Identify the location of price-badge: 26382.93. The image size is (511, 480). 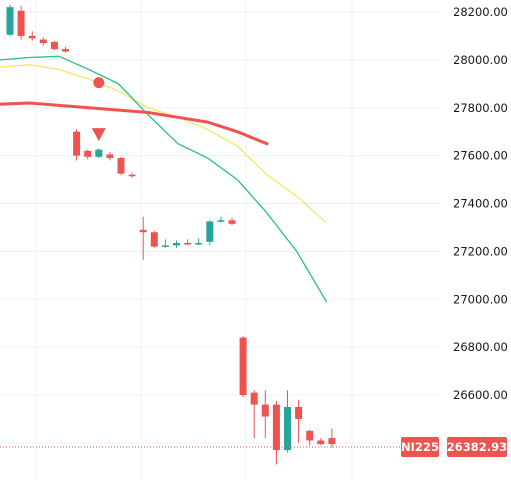
(477, 446).